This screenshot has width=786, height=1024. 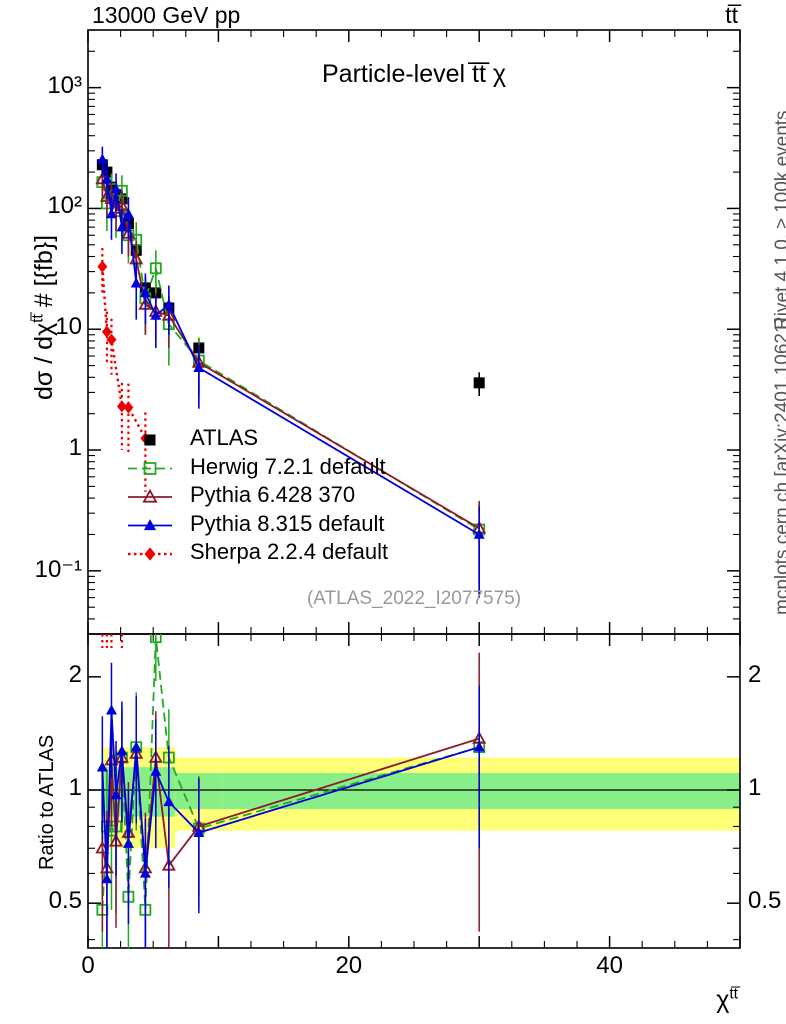 What do you see at coordinates (414, 598) in the screenshot?
I see `analysis-id-watermark: (ATLAS_2022_I2077575)` at bounding box center [414, 598].